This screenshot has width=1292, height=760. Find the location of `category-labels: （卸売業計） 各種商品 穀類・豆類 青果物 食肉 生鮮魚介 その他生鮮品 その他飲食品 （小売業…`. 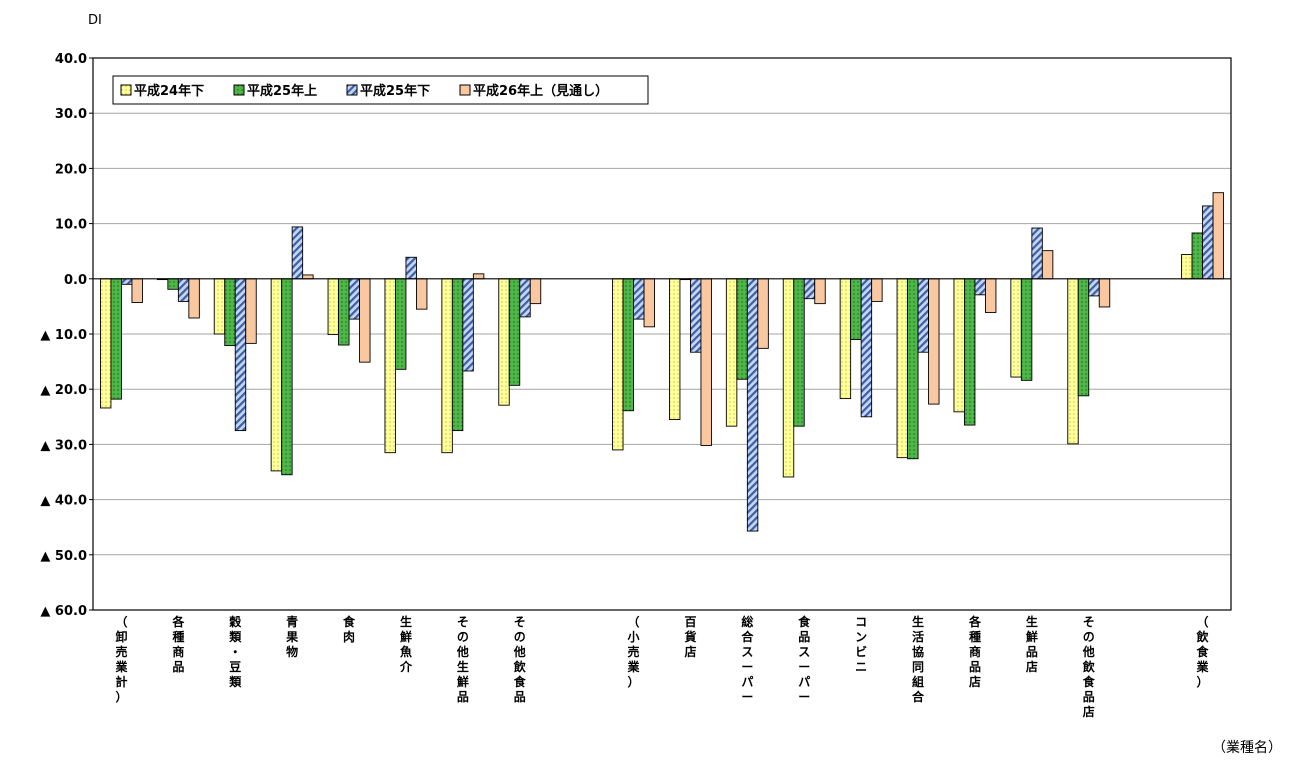

category-labels: （卸売業計） 各種商品 穀類・豆類 青果物 食肉 生鮮魚介 その他生鮮品 その他飲食品 （小売業… is located at coordinates (661, 666).